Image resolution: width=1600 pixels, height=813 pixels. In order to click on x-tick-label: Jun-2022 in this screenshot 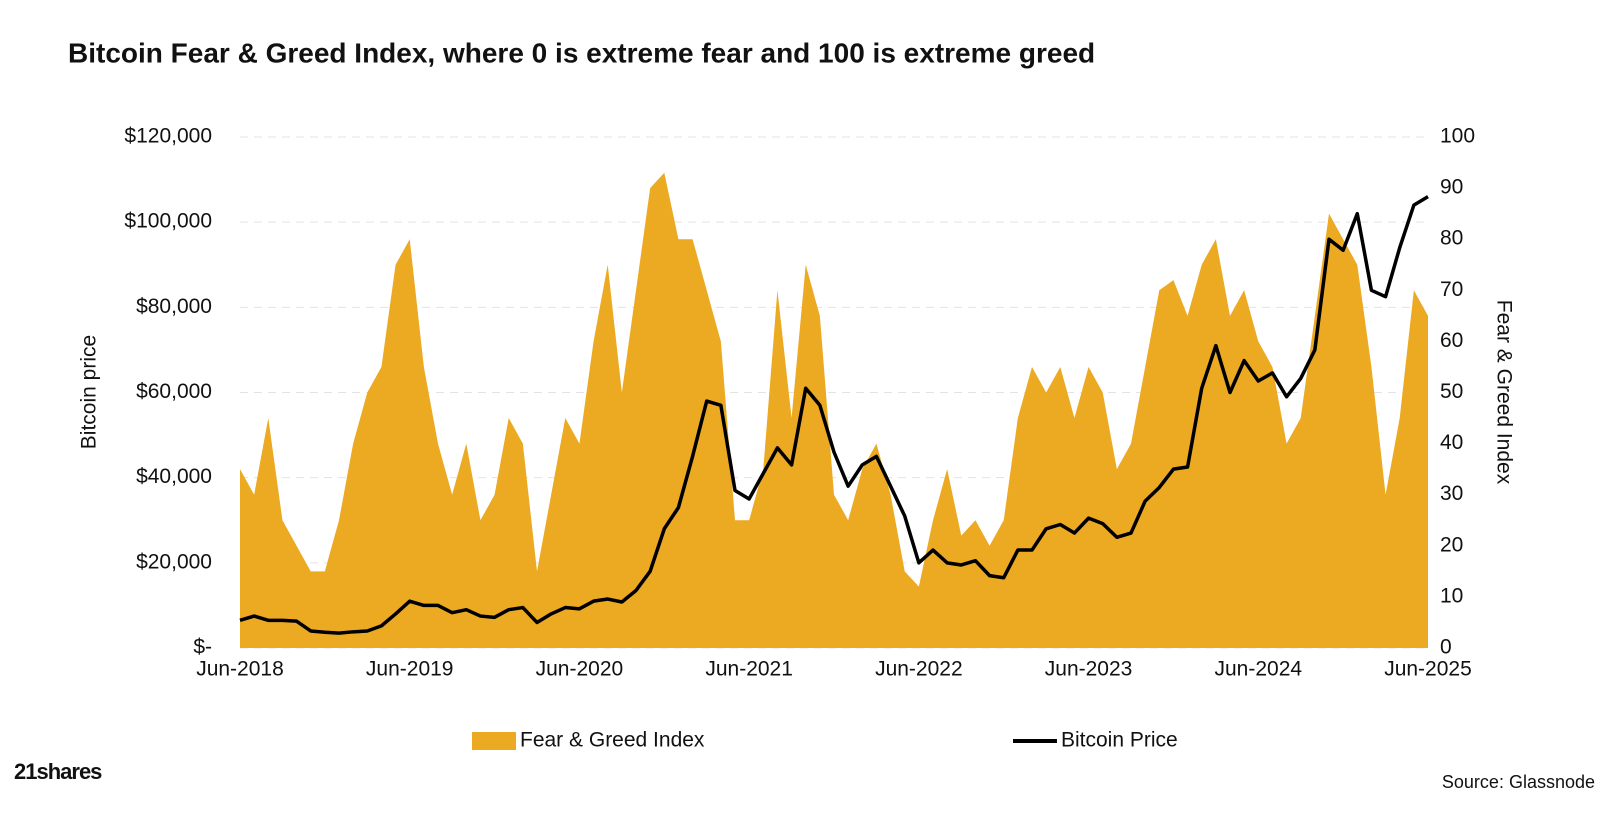, I will do `click(919, 669)`.